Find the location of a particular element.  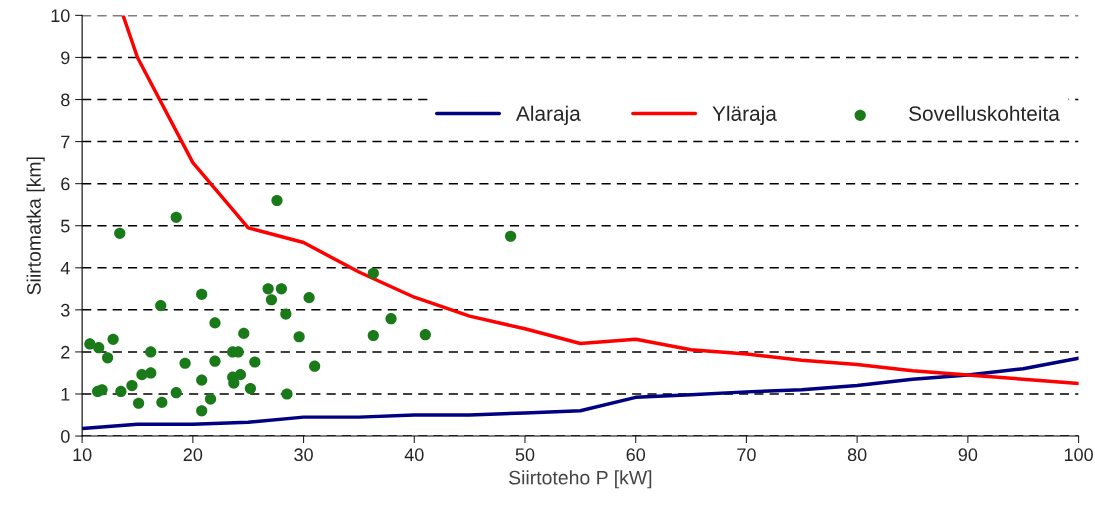

y-tick-label: 0 is located at coordinates (65, 436).